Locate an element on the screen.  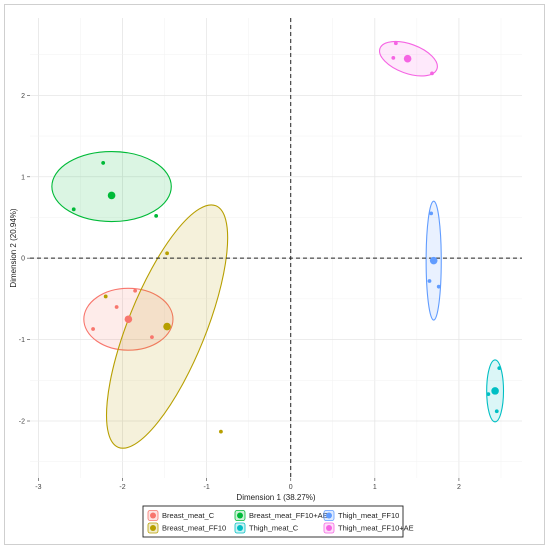
x-axis-label: Dimension 1 (38.27%) is located at coordinates (275, 497).